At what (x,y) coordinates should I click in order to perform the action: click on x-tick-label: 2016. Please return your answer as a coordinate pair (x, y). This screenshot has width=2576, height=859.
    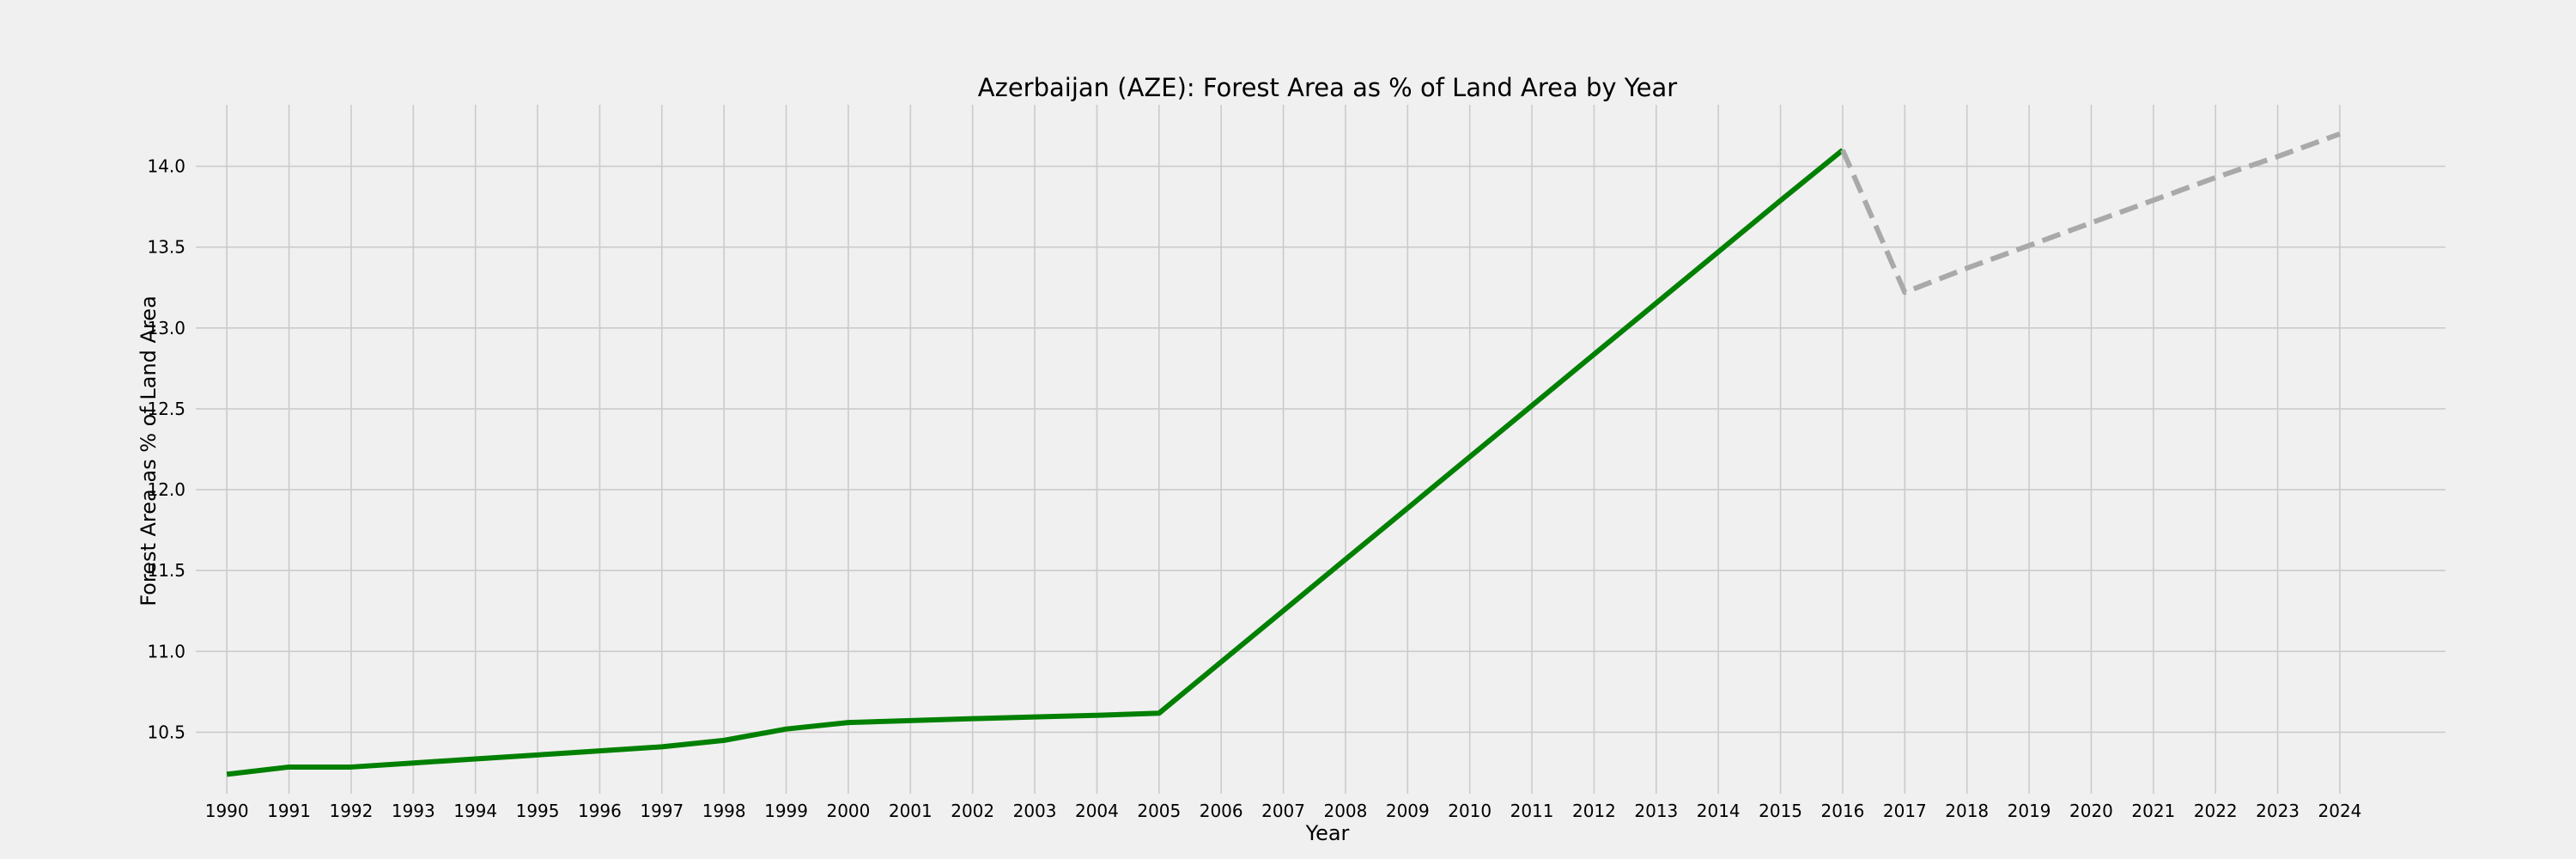
    Looking at the image, I should click on (1843, 811).